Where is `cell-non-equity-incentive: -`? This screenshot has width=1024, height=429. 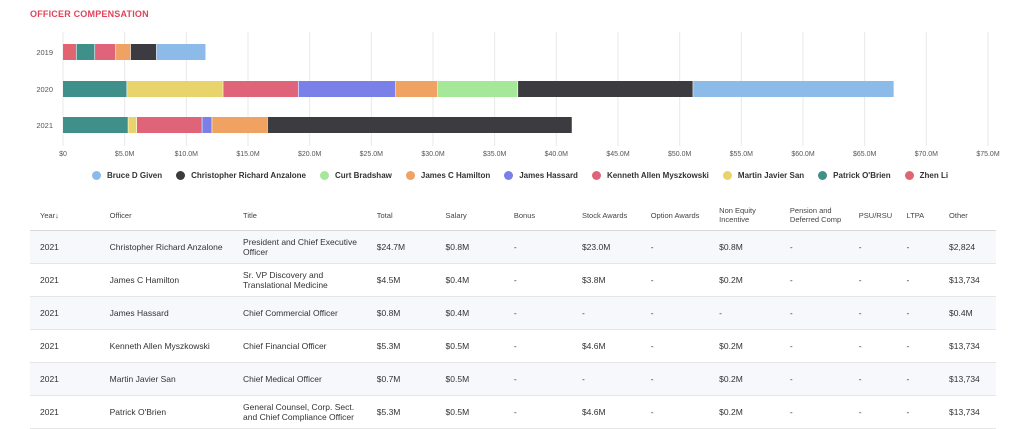 cell-non-equity-incentive: - is located at coordinates (748, 313).